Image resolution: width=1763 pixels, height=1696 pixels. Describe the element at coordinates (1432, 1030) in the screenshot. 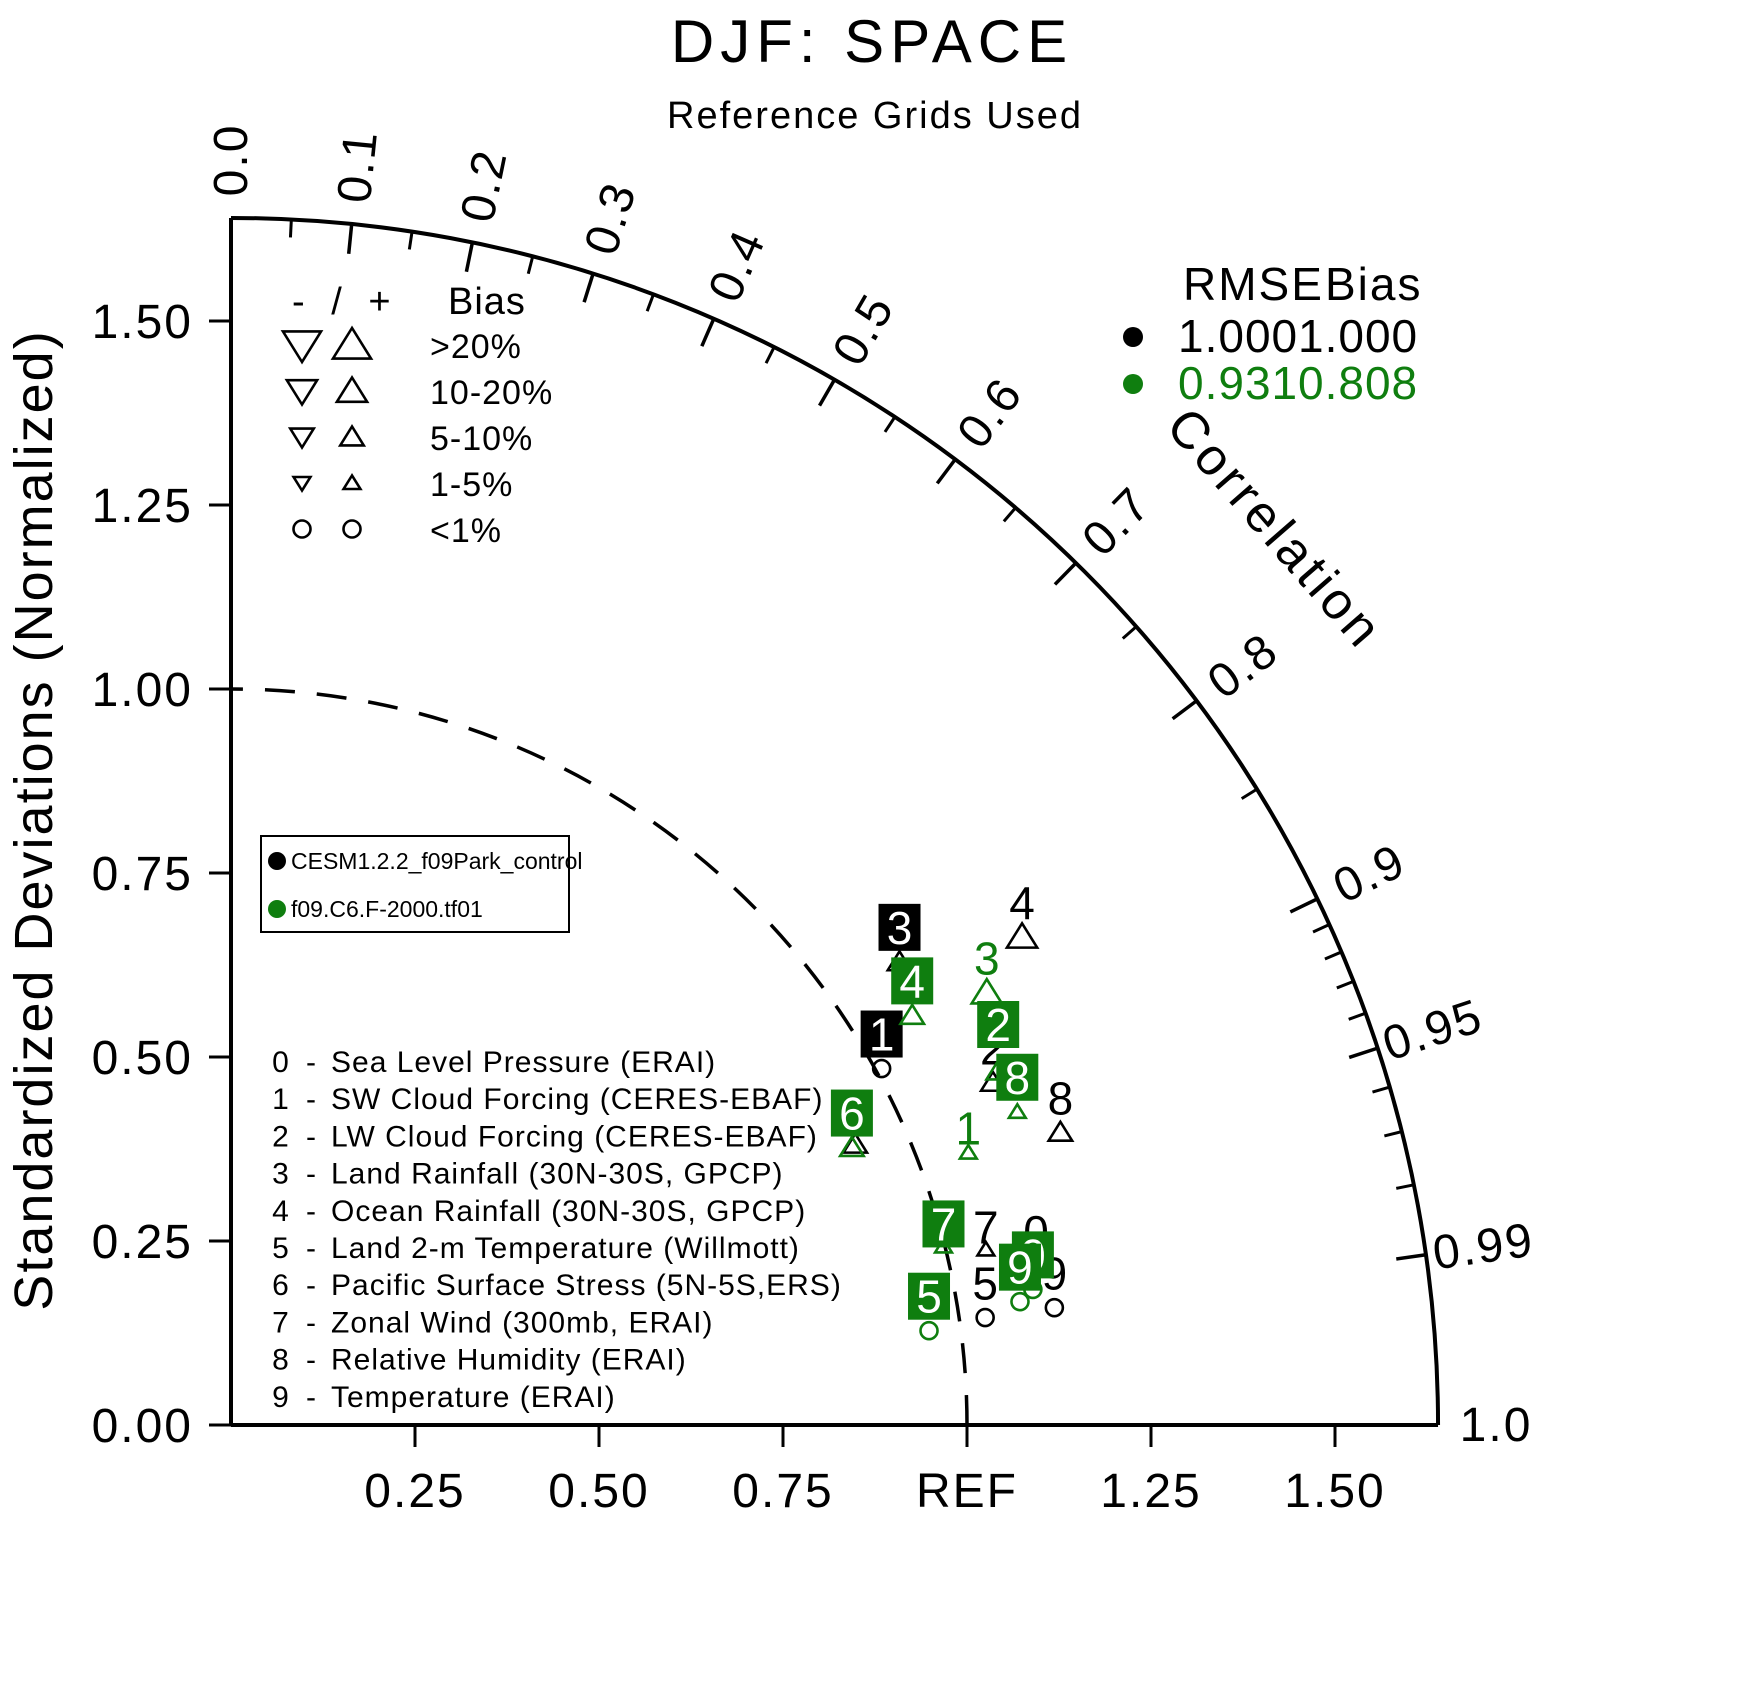

I see `correlation-tick-label: 0.95` at that location.